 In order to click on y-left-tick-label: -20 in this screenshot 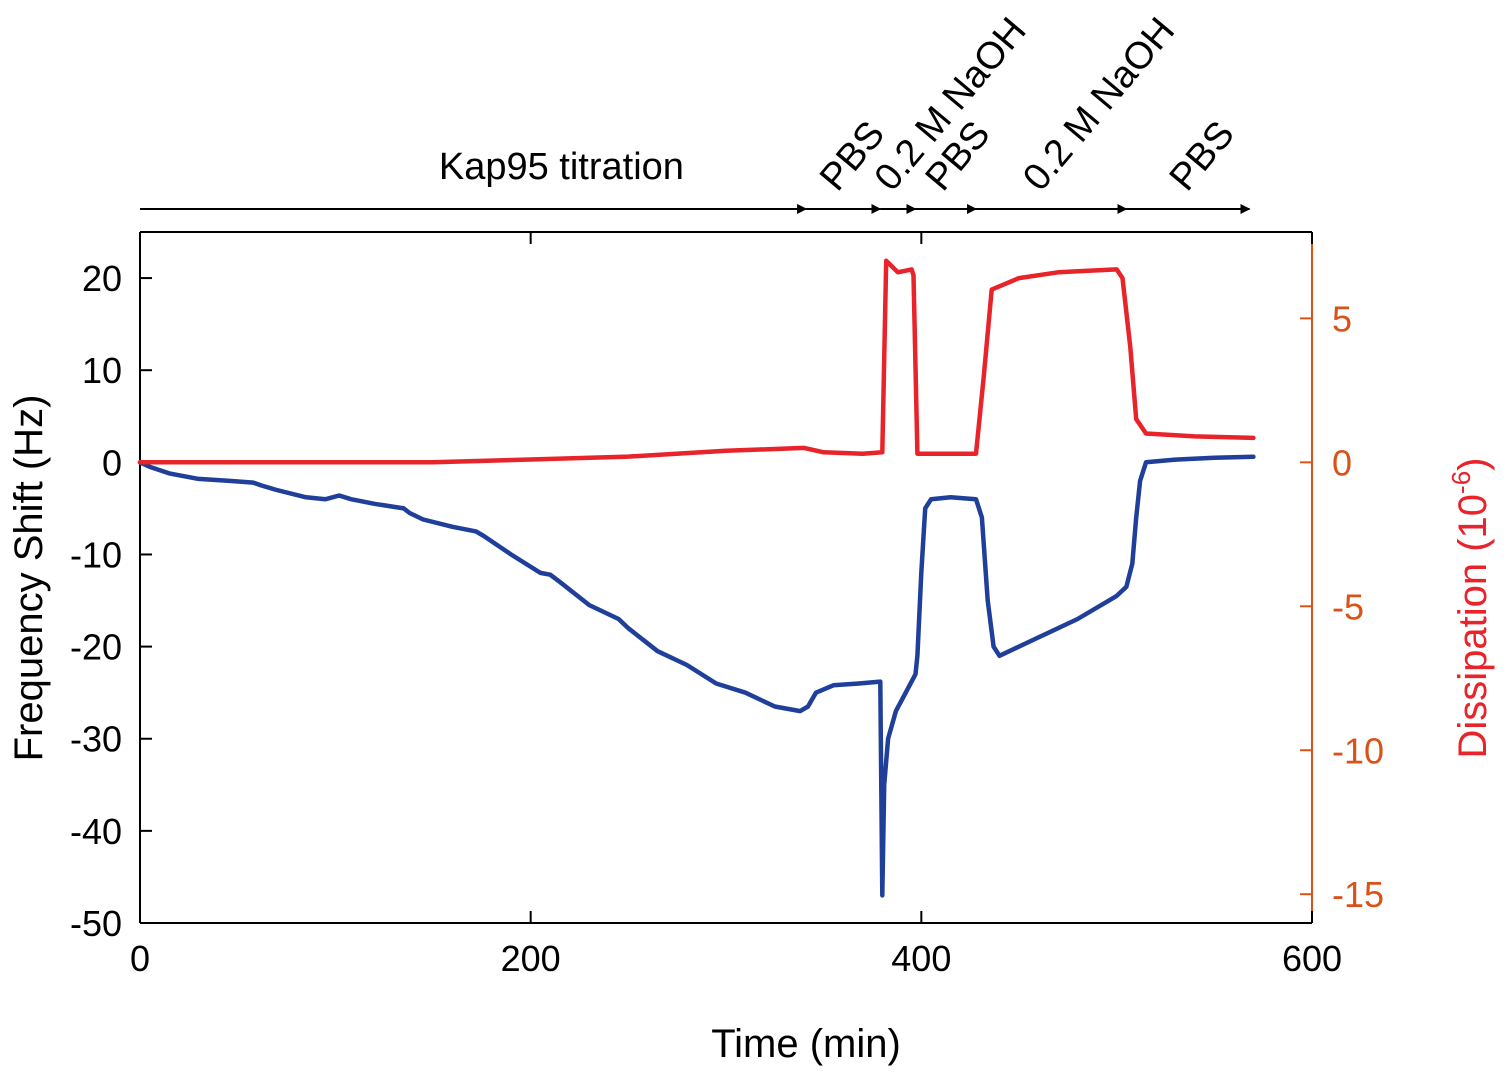, I will do `click(96, 647)`.